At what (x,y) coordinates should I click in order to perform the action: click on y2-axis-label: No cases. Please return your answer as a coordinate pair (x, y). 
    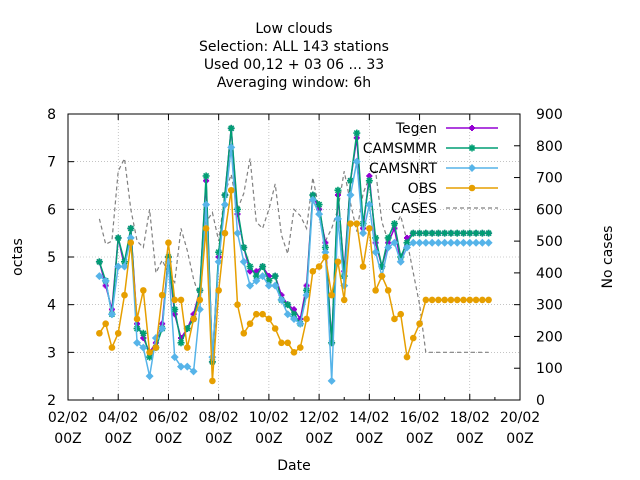
    Looking at the image, I should click on (608, 257).